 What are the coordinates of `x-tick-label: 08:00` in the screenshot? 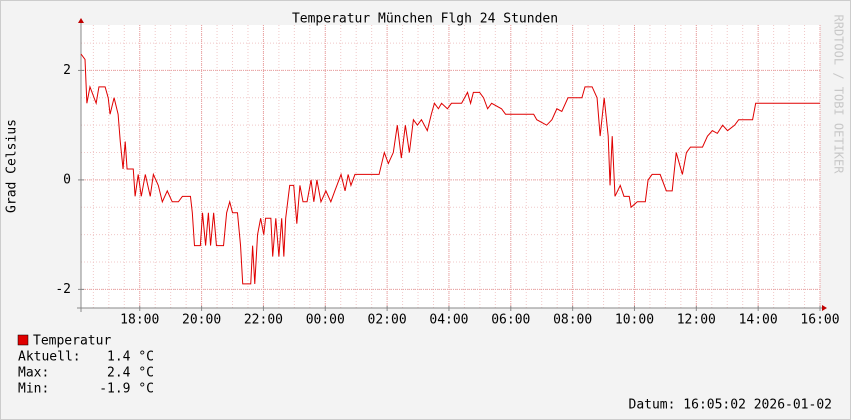 It's located at (572, 320).